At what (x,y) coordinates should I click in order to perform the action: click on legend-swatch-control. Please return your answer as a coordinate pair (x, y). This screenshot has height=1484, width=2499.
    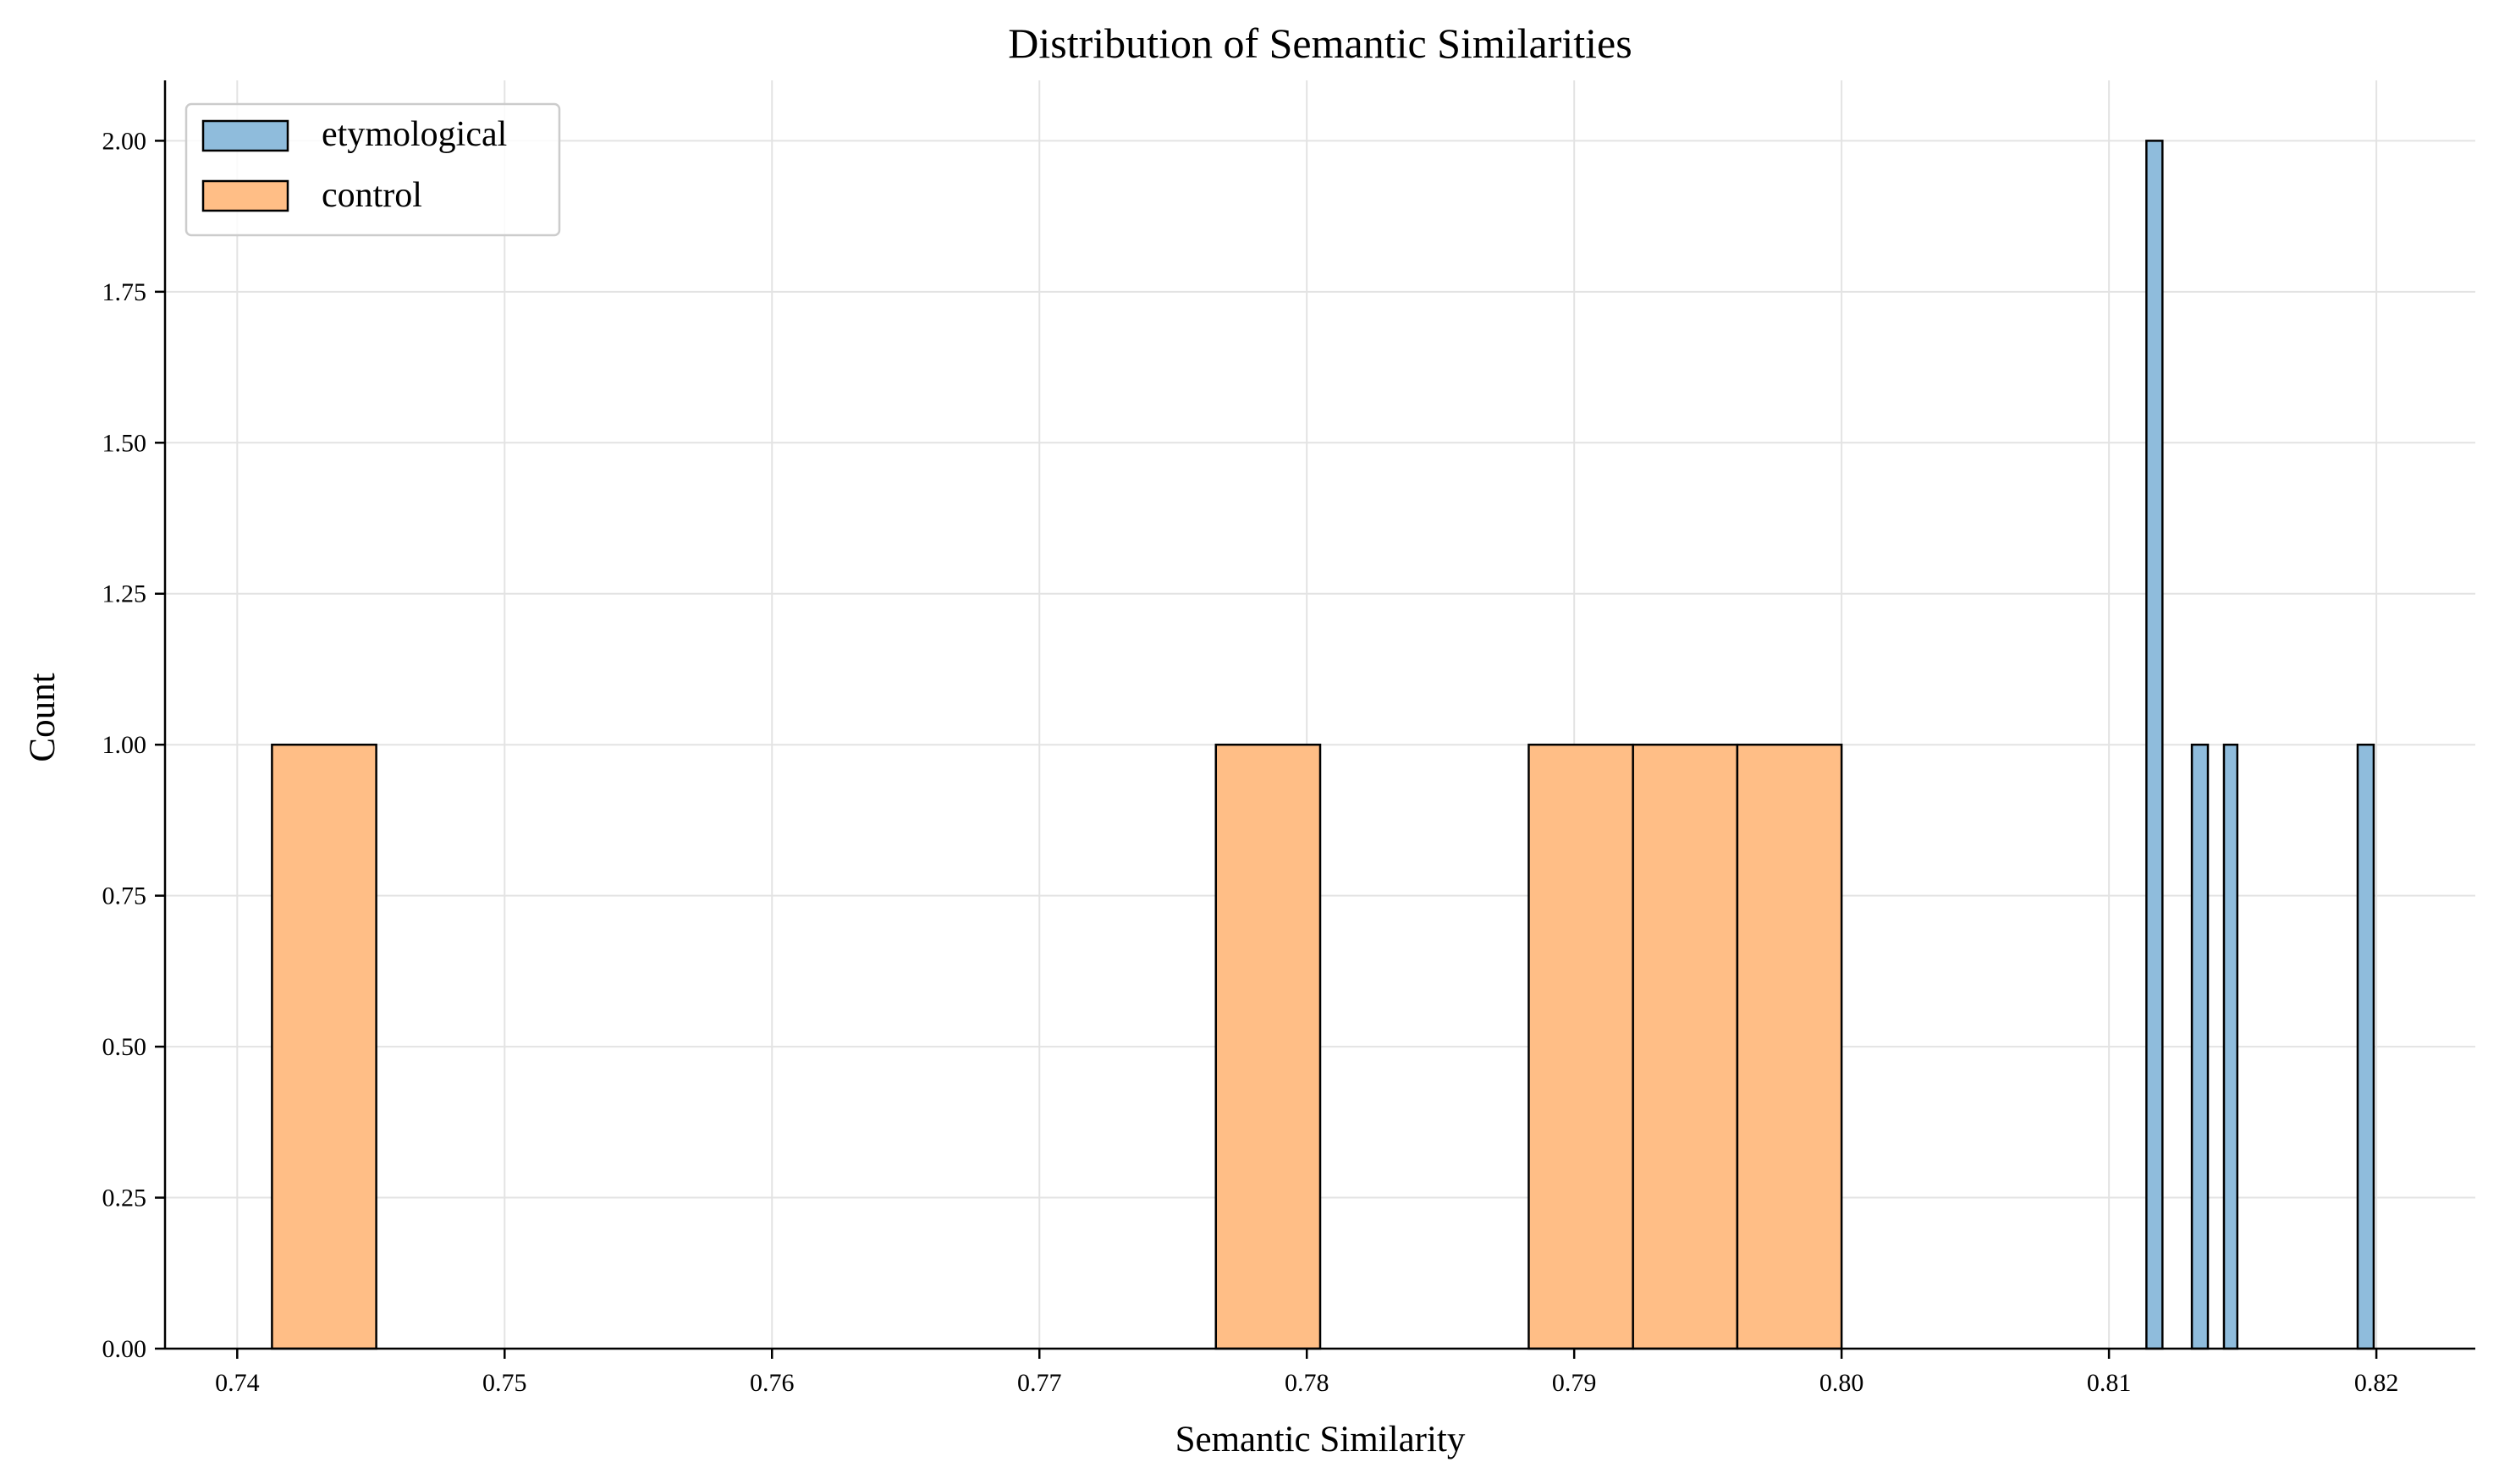
    Looking at the image, I should click on (245, 195).